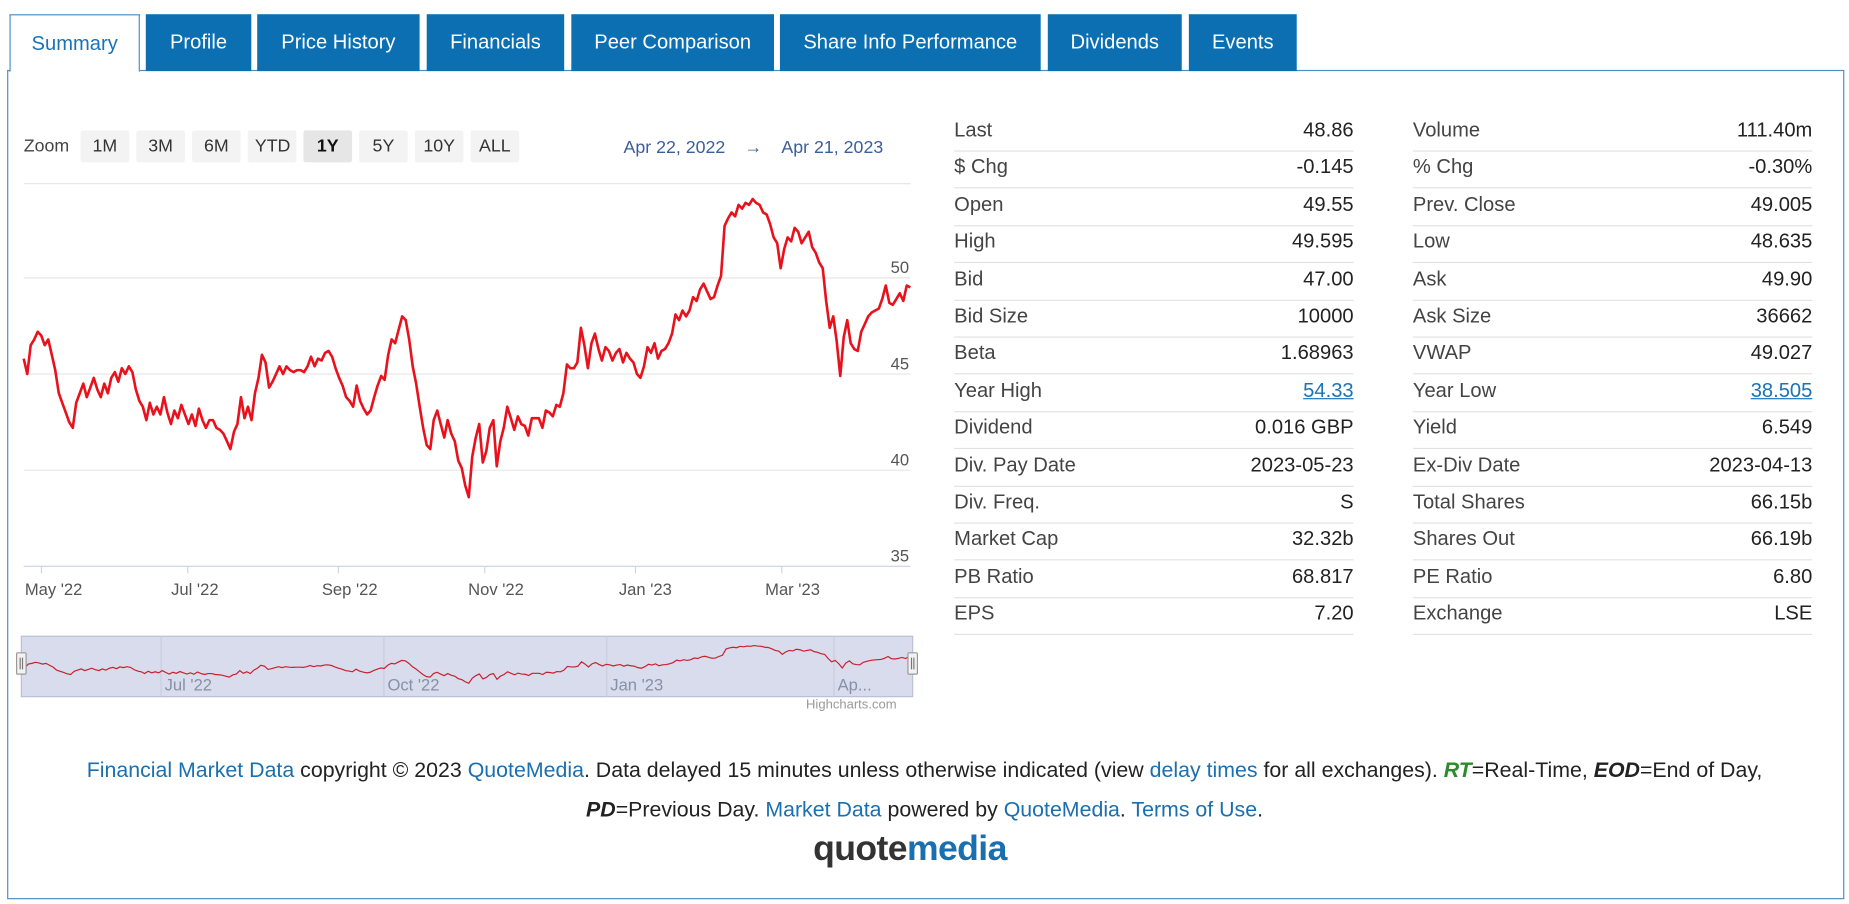  Describe the element at coordinates (1612, 394) in the screenshot. I see `quote-row-year-low: Year Low 38.505` at that location.